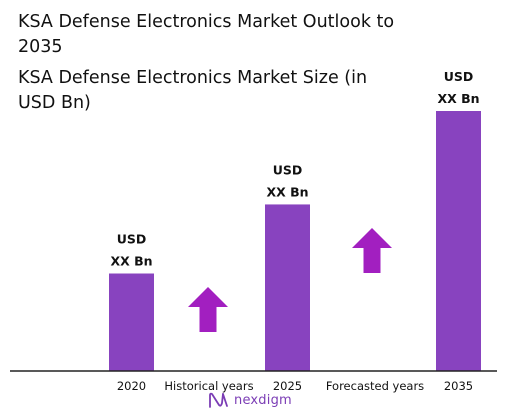 The image size is (507, 415). I want to click on x-tick-label-2020: 2020, so click(131, 386).